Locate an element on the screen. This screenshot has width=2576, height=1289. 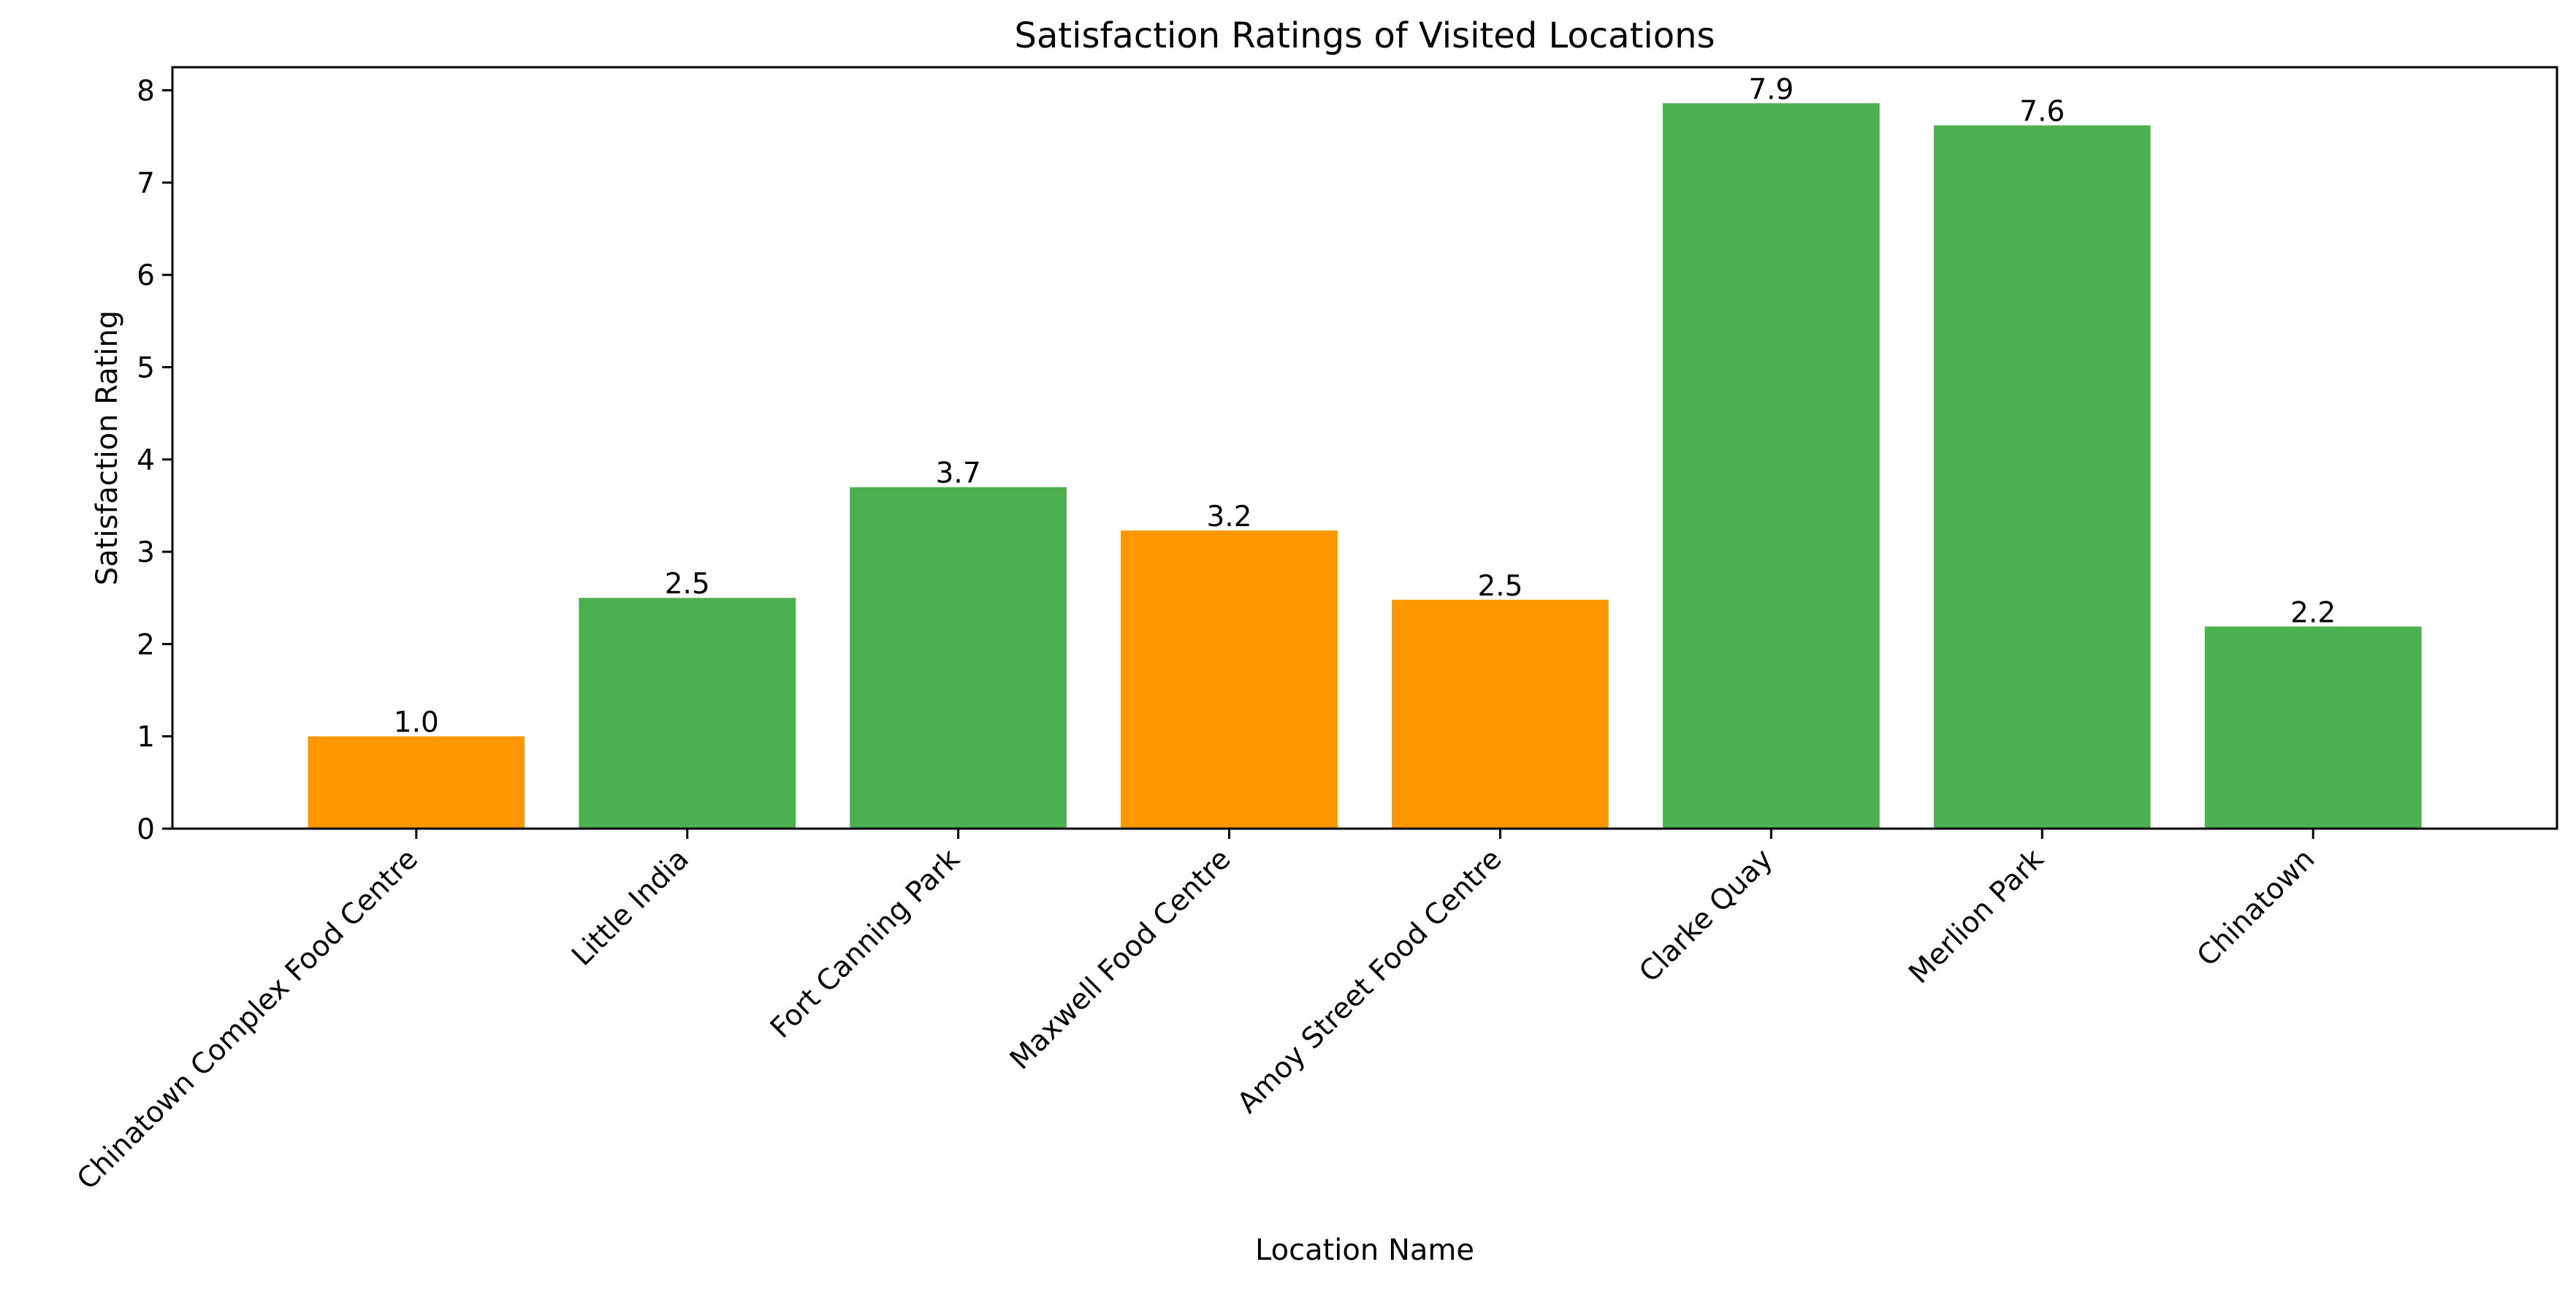
y-tick-label: 1 is located at coordinates (146, 737).